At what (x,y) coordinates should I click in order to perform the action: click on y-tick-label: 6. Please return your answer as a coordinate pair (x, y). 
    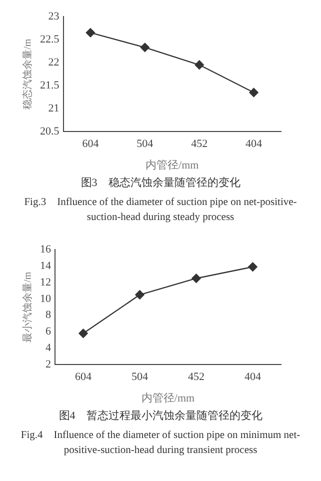
    Looking at the image, I should click on (49, 332).